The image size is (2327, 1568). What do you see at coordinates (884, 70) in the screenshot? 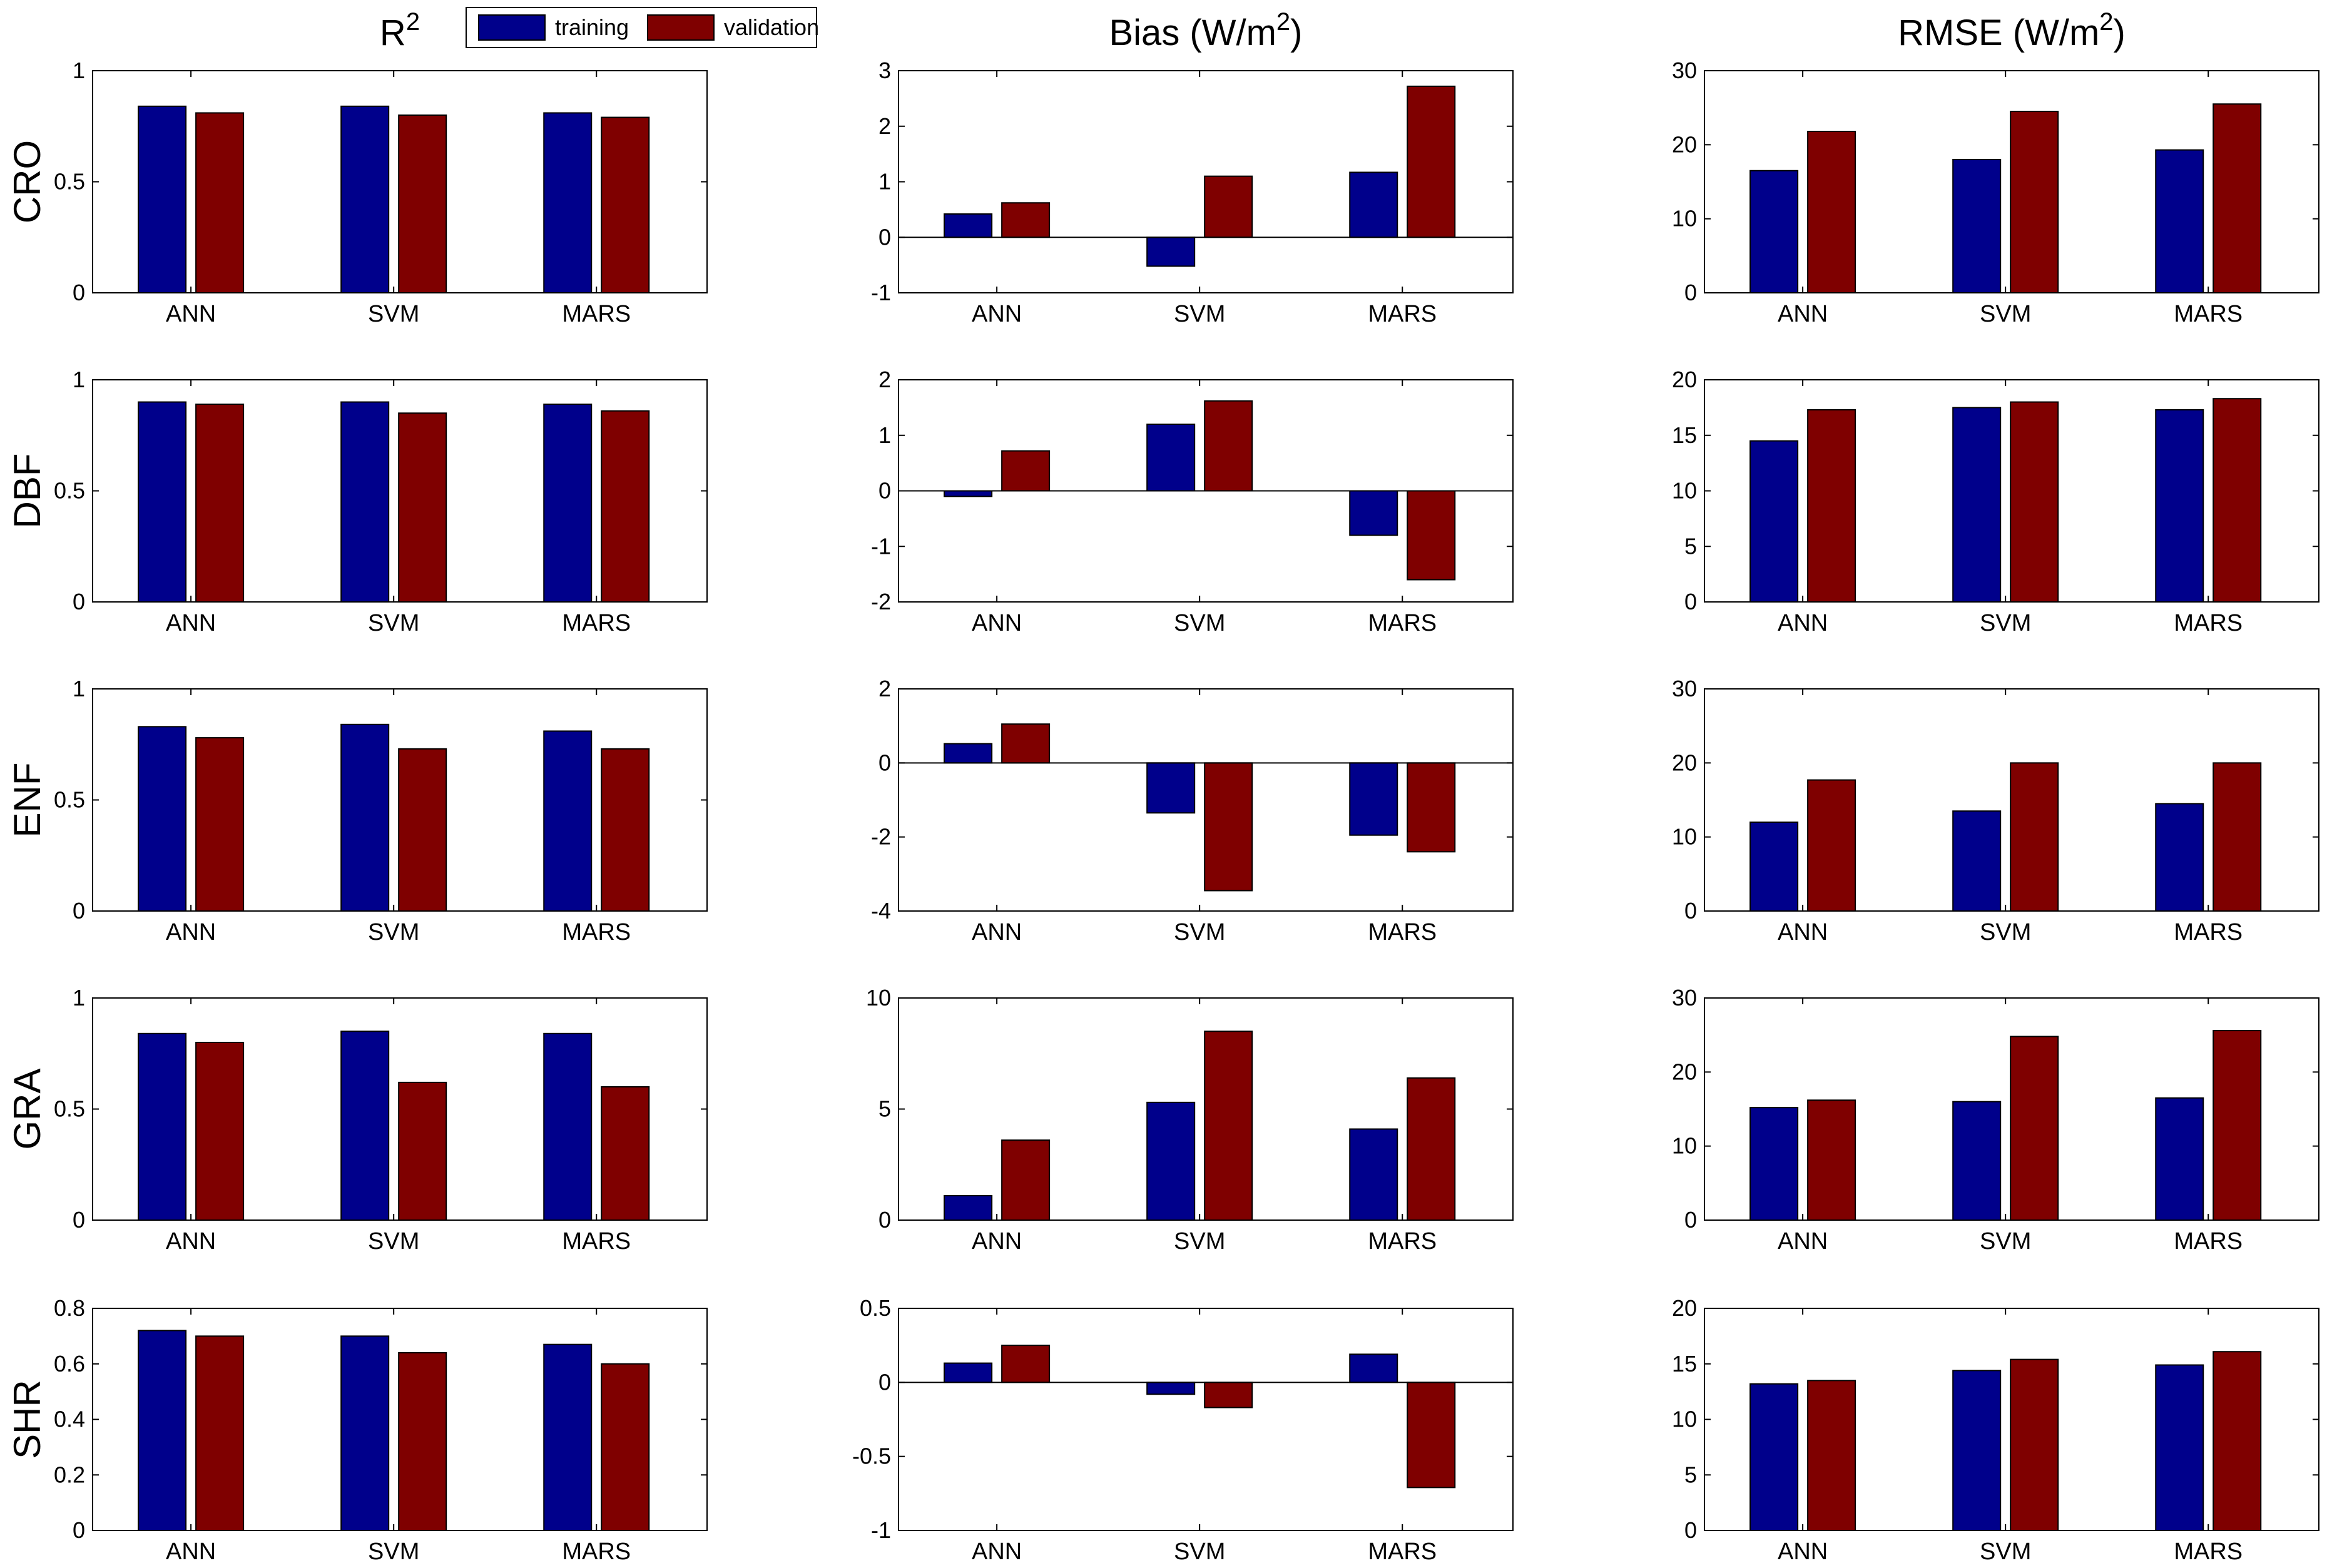
I see `y-tick-label: 3` at bounding box center [884, 70].